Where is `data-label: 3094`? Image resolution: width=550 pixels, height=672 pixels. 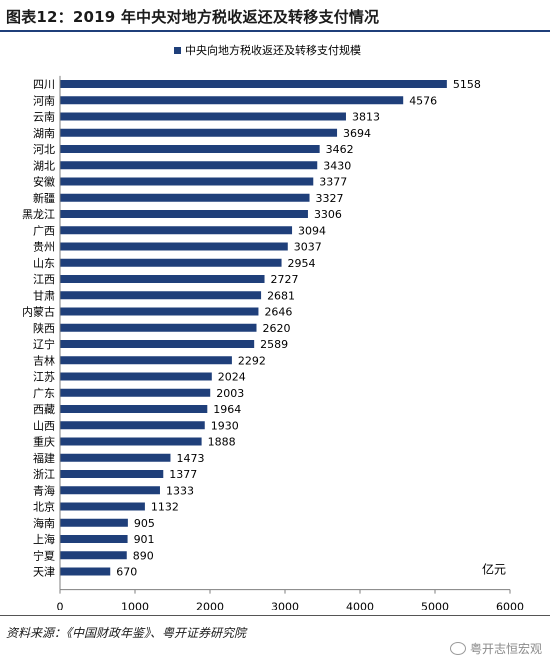 data-label: 3094 is located at coordinates (312, 230).